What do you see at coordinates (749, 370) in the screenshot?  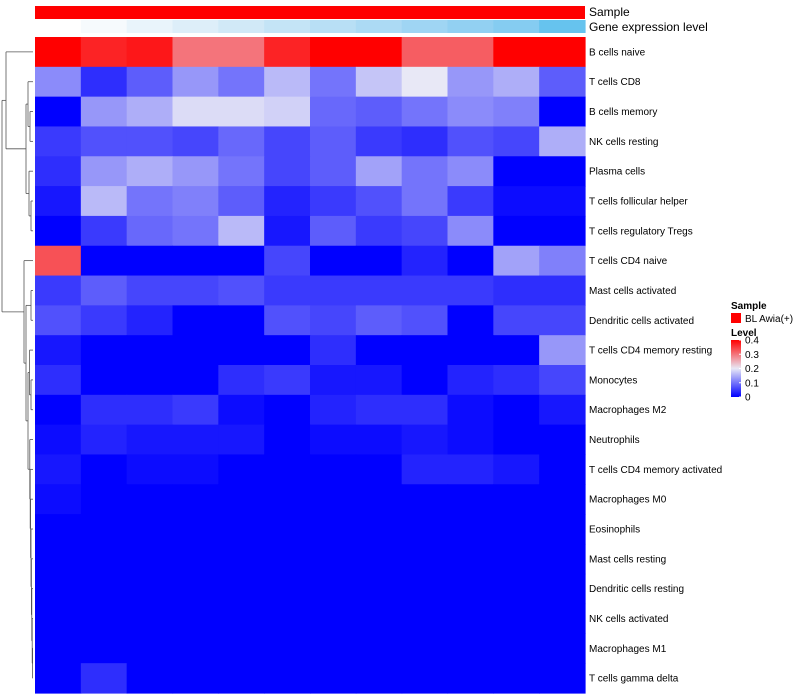 I see `legend-level-ticks: 0 0.1 0.2 0.3 0.4` at bounding box center [749, 370].